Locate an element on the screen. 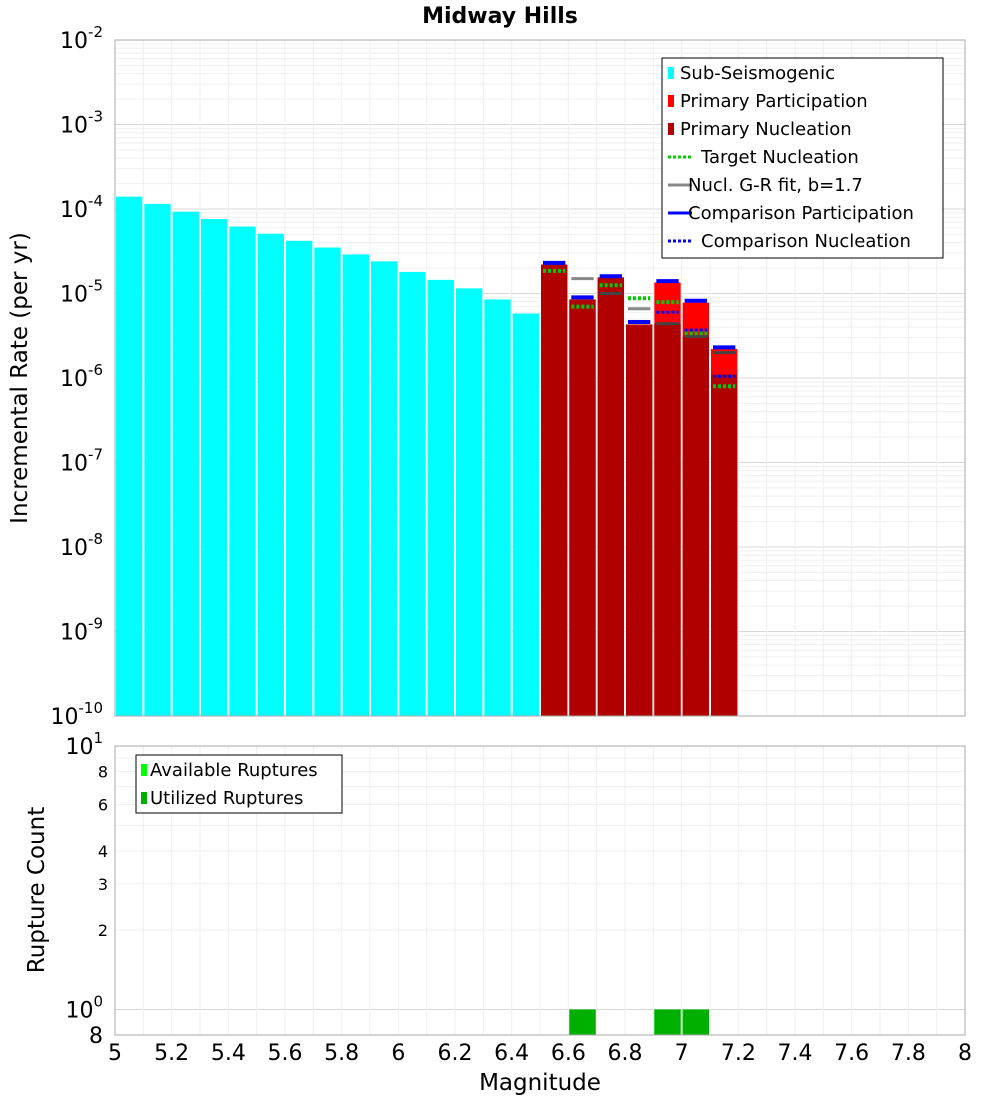 Image resolution: width=1000 pixels, height=1100 pixels. top-y-tick-label: 10⁻⁸ is located at coordinates (81, 545).